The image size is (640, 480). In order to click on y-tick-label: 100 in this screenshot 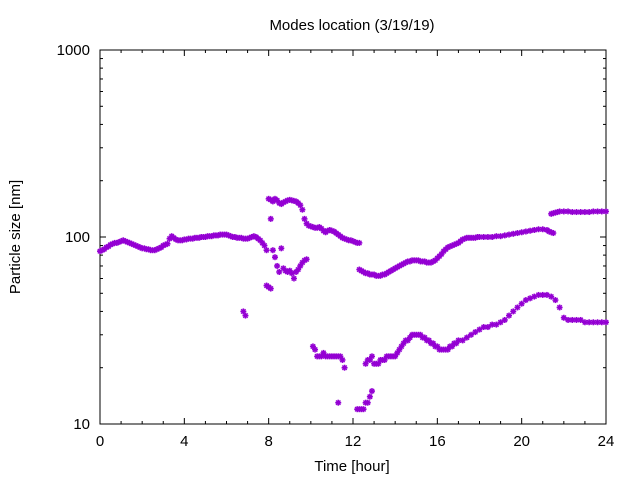, I will do `click(77, 237)`.